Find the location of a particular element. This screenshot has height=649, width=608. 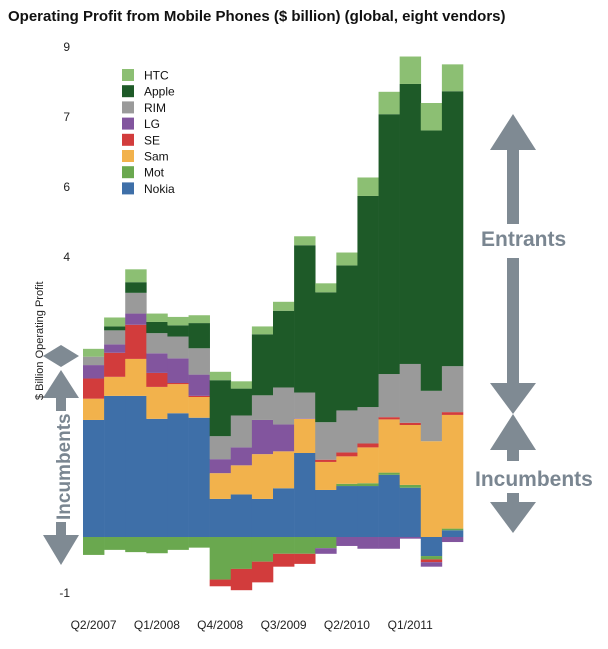

legend-label: HTC is located at coordinates (156, 76).